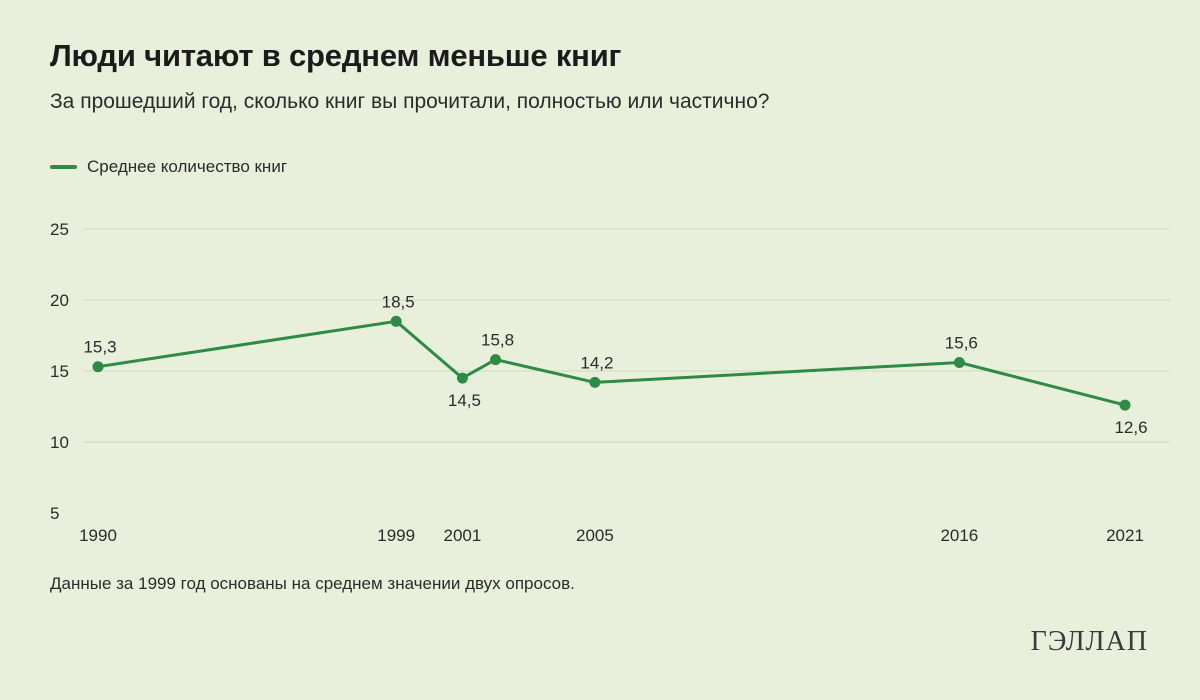  What do you see at coordinates (462, 378) in the screenshot?
I see `data-point-2001` at bounding box center [462, 378].